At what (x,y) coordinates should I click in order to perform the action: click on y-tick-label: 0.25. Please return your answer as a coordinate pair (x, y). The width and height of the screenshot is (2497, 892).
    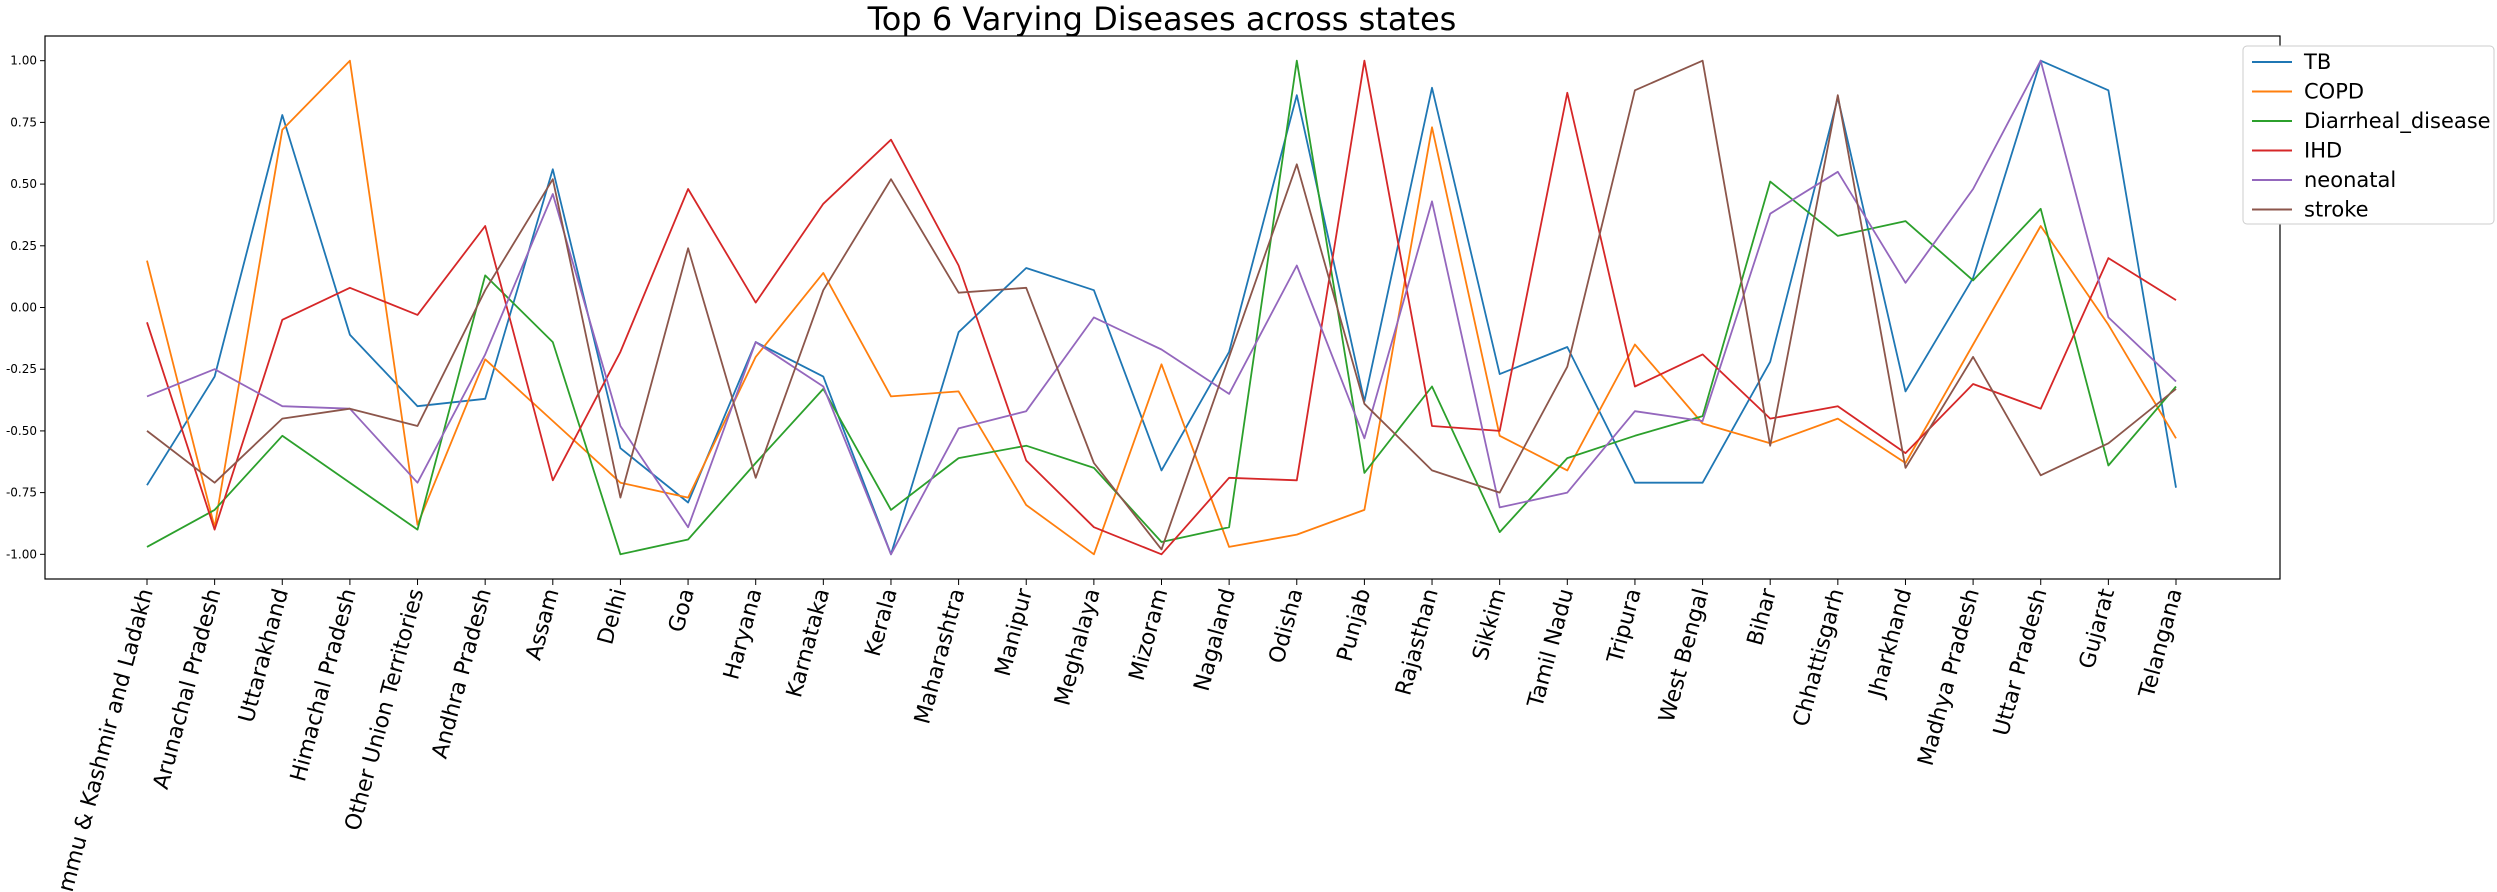
    Looking at the image, I should click on (23, 246).